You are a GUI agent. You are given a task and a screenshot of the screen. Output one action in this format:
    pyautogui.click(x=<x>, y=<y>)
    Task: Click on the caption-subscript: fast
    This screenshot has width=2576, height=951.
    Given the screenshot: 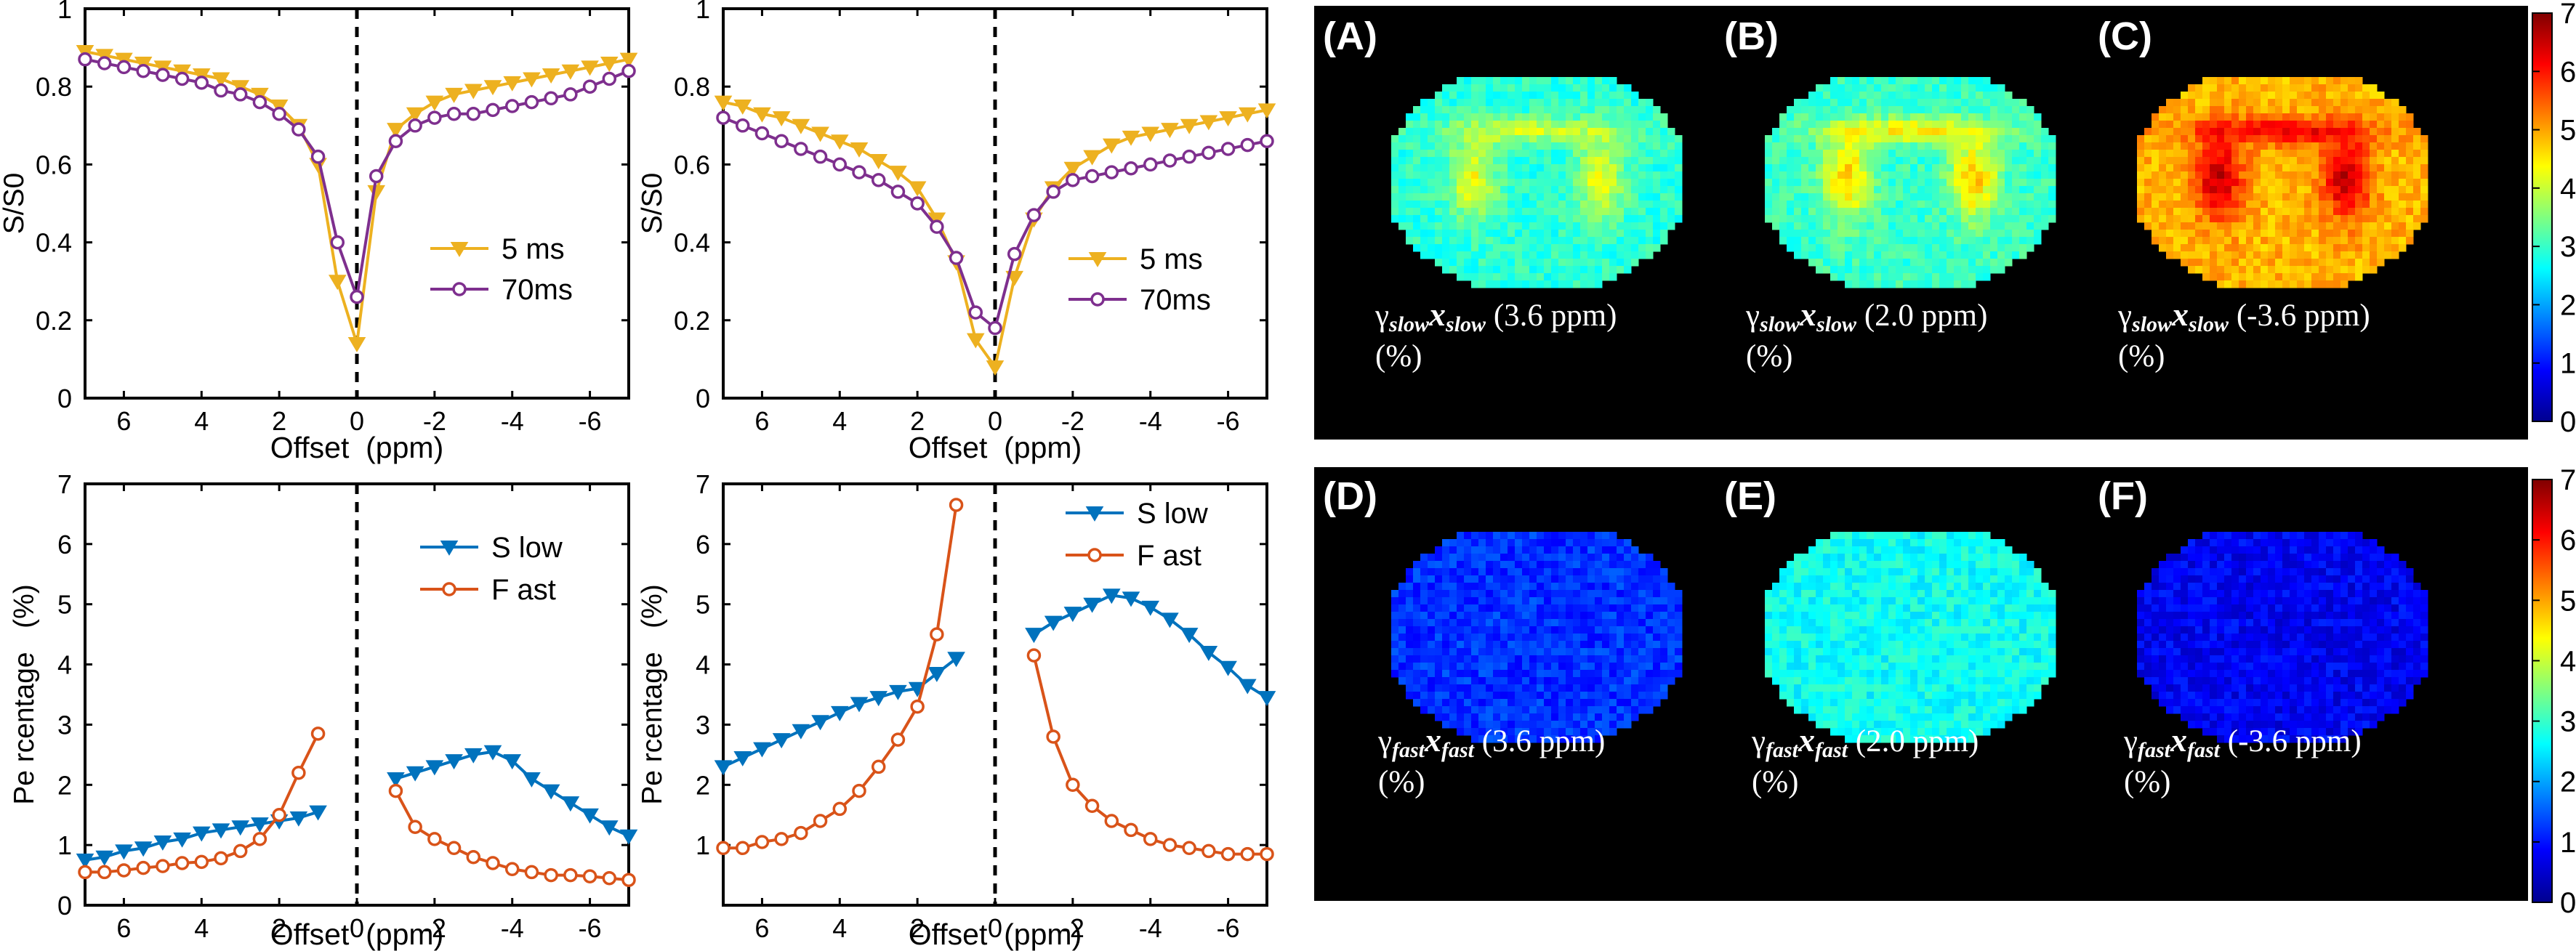 What is the action you would take?
    pyautogui.click(x=1458, y=750)
    